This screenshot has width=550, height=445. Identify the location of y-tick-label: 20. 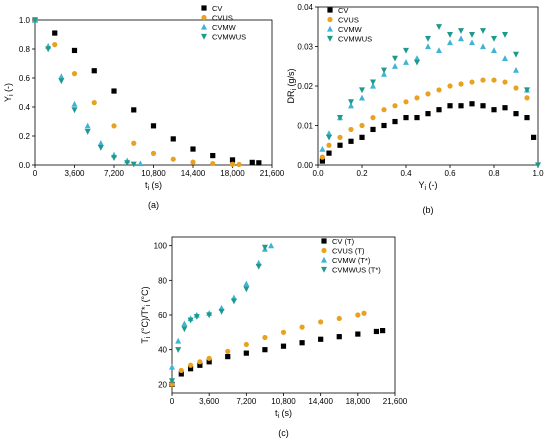
(162, 384).